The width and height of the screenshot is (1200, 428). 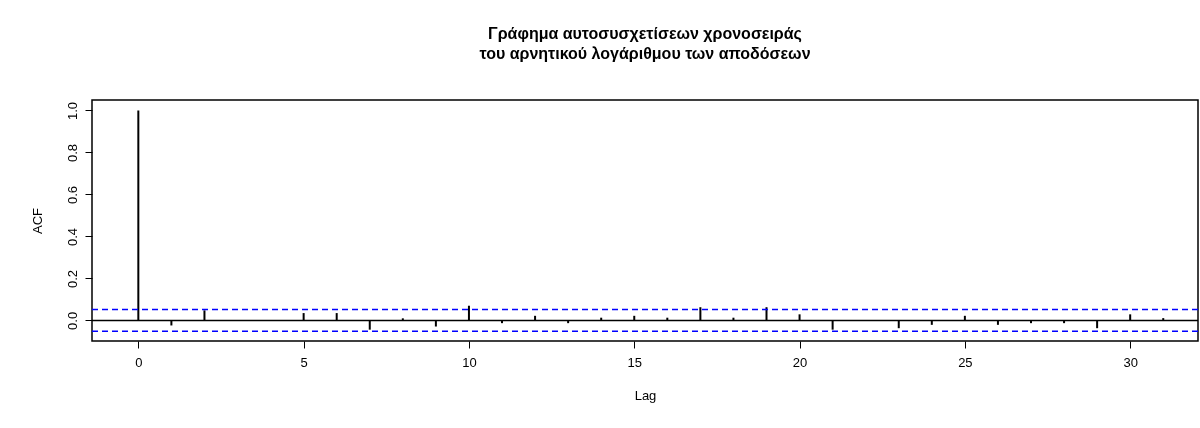 What do you see at coordinates (72, 278) in the screenshot?
I see `y-tick-label: 0.2` at bounding box center [72, 278].